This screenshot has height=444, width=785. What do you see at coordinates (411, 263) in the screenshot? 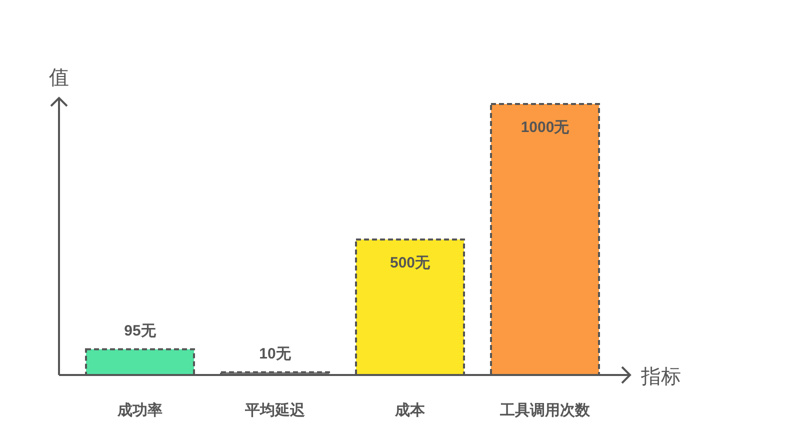
I see `data-label: 500无` at bounding box center [411, 263].